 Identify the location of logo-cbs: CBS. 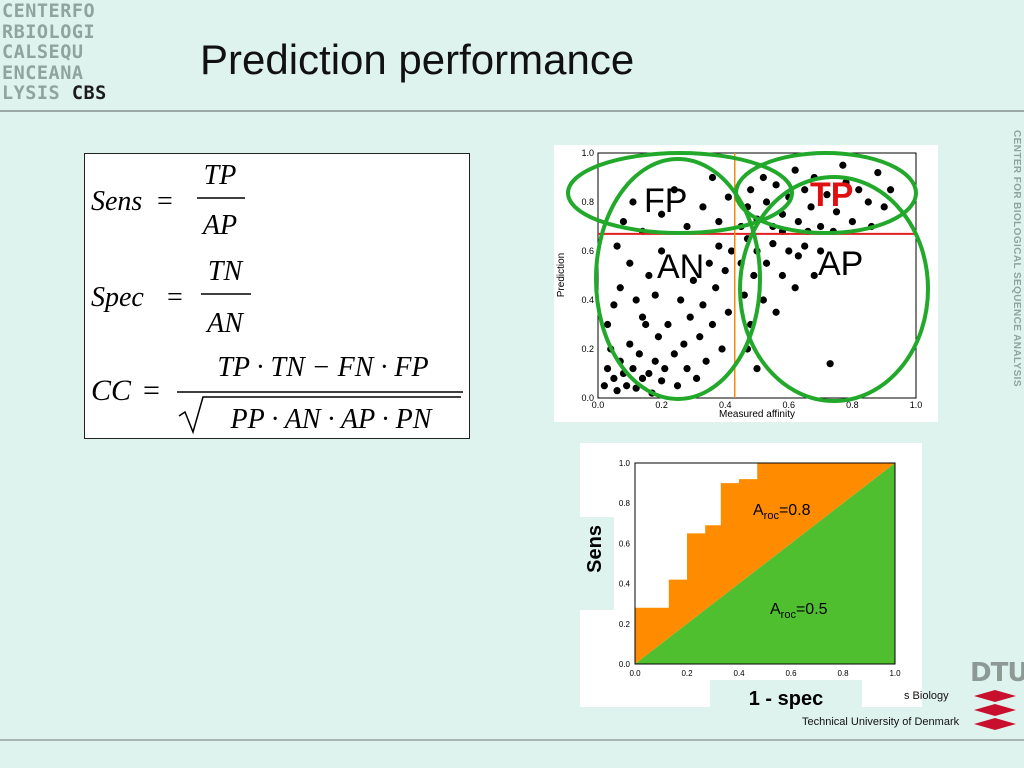
(89, 93).